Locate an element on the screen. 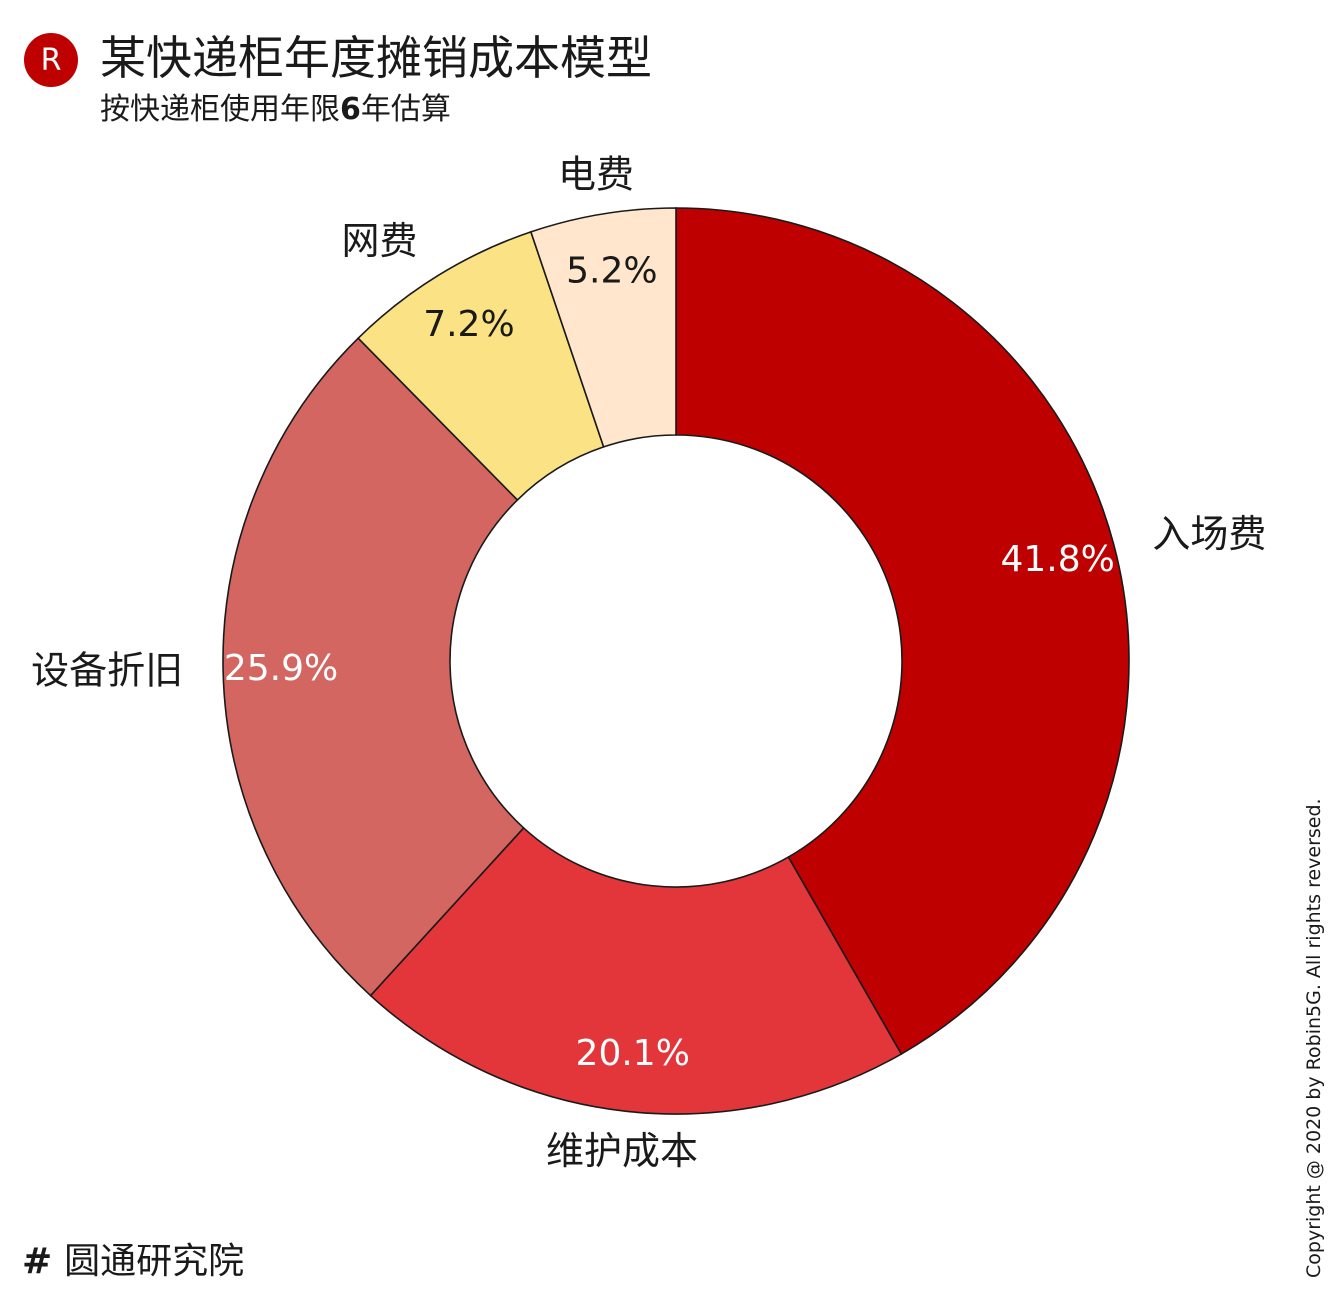  slice-category-label-4: 网费 is located at coordinates (380, 241).